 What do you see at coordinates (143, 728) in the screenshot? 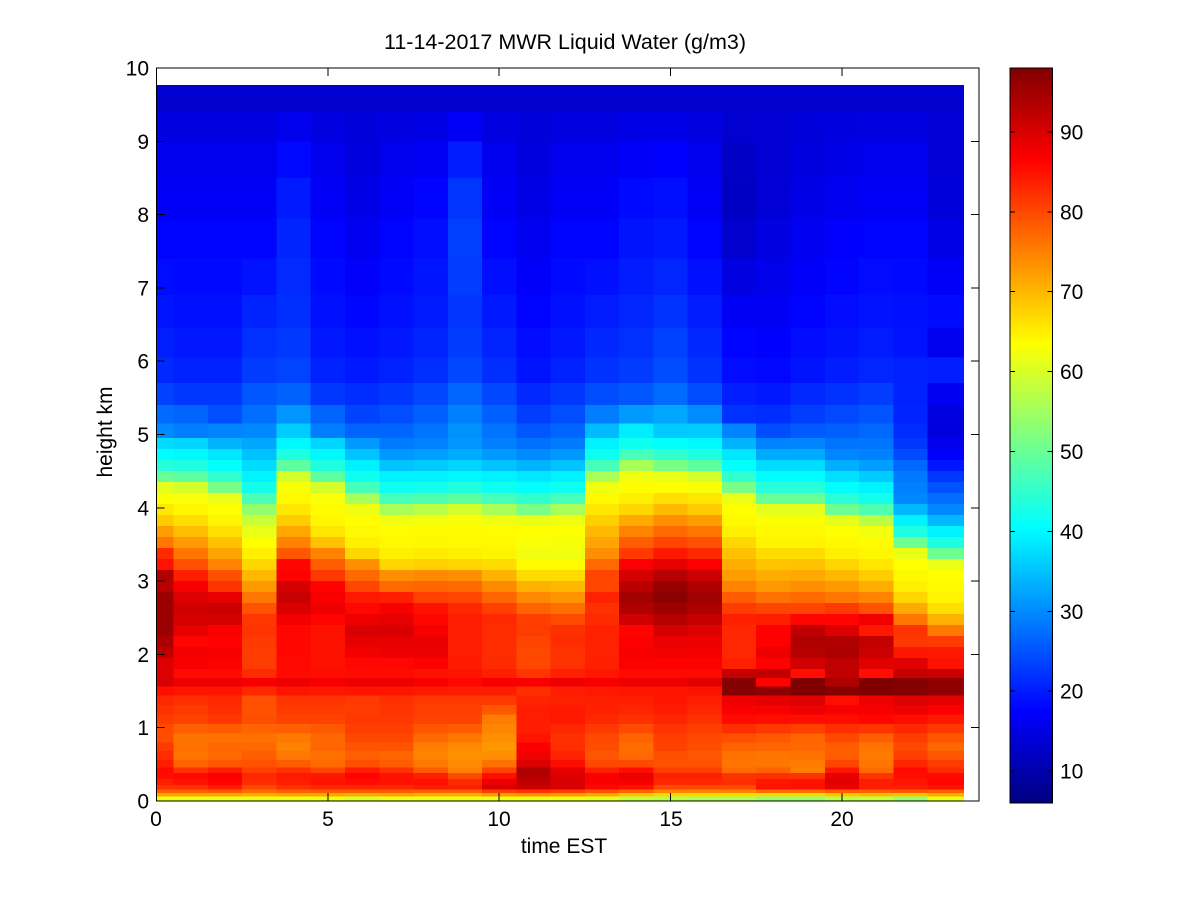
I see `svg-text: 1` at bounding box center [143, 728].